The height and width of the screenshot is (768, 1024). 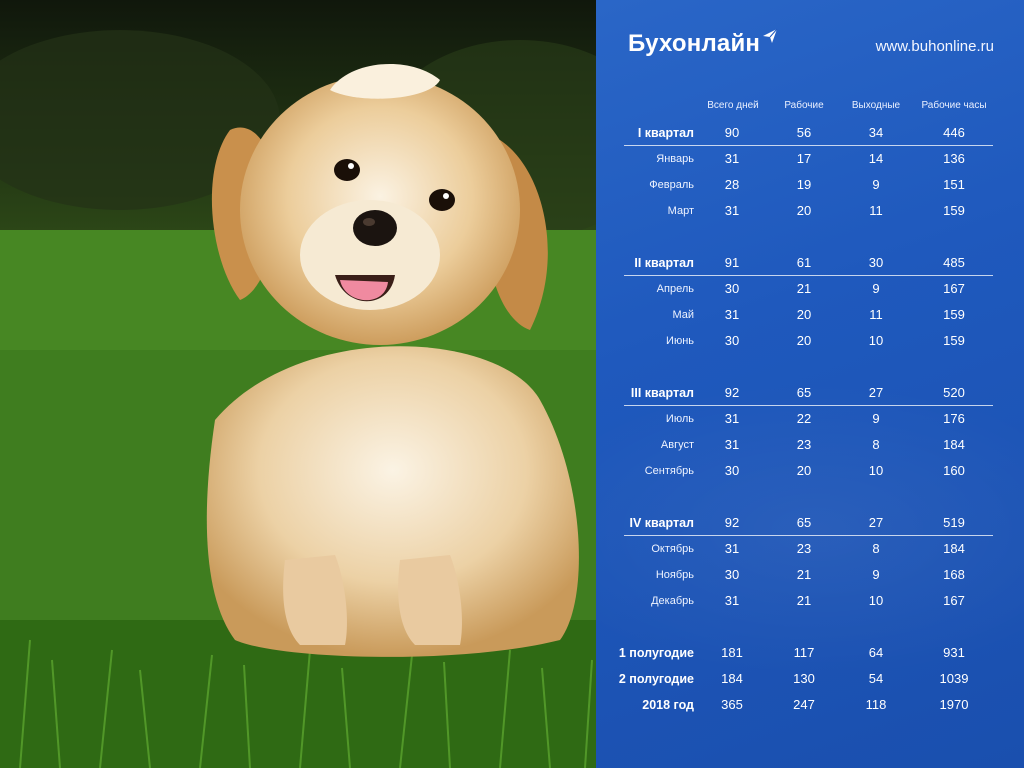 I want to click on row-label: Август, so click(x=677, y=445).